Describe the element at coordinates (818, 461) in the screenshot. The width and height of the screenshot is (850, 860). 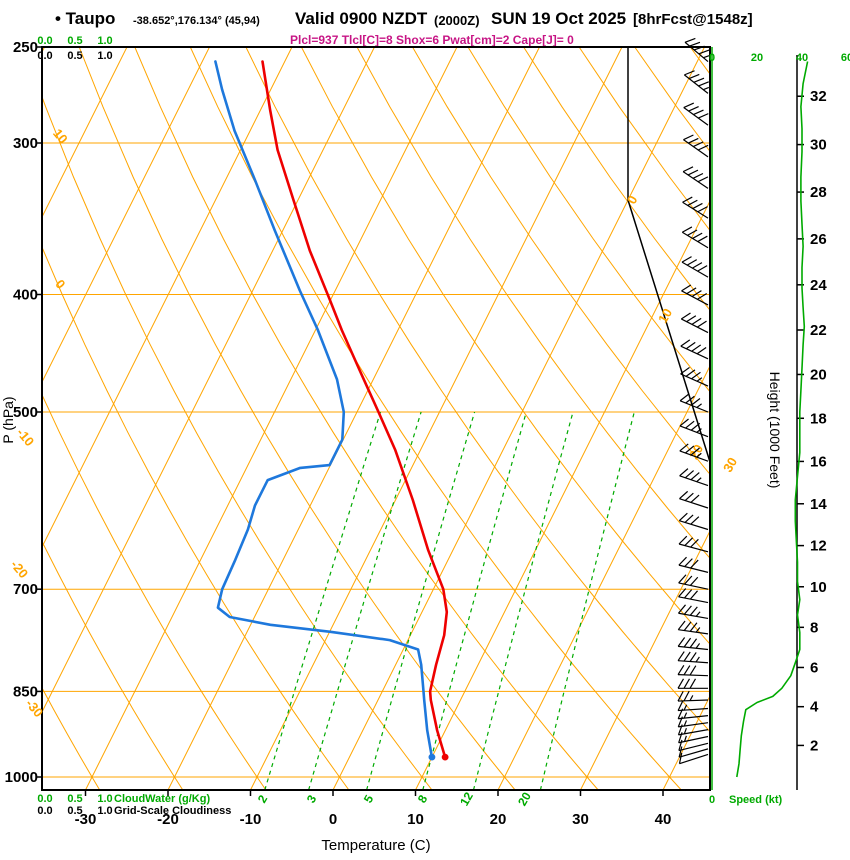
I see `height-tick-label: 16` at that location.